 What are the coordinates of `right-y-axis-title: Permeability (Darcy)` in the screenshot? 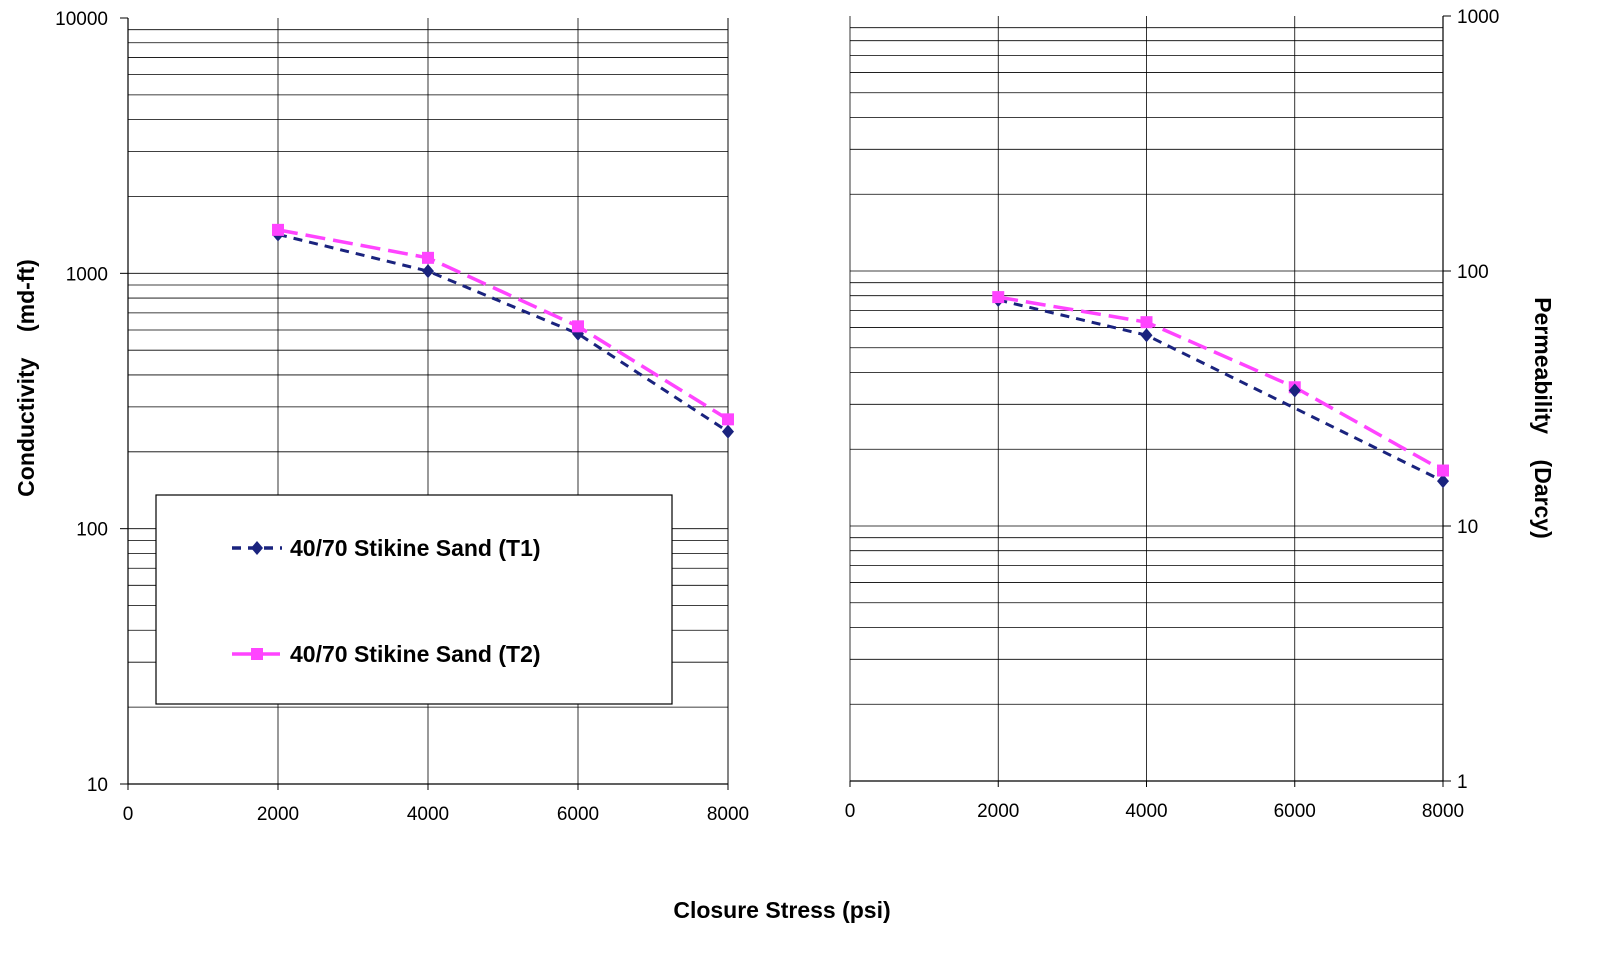 It's located at (1543, 418).